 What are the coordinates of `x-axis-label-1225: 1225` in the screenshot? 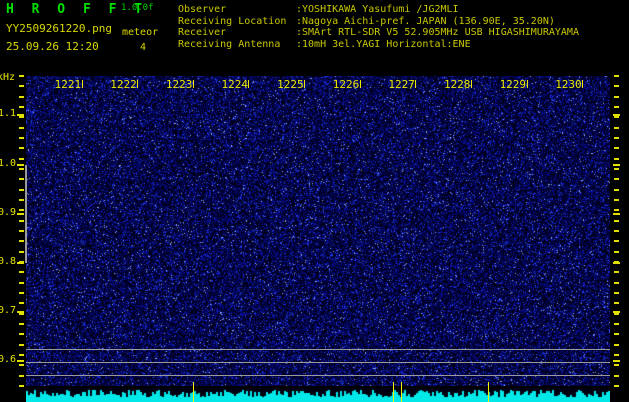 It's located at (290, 84).